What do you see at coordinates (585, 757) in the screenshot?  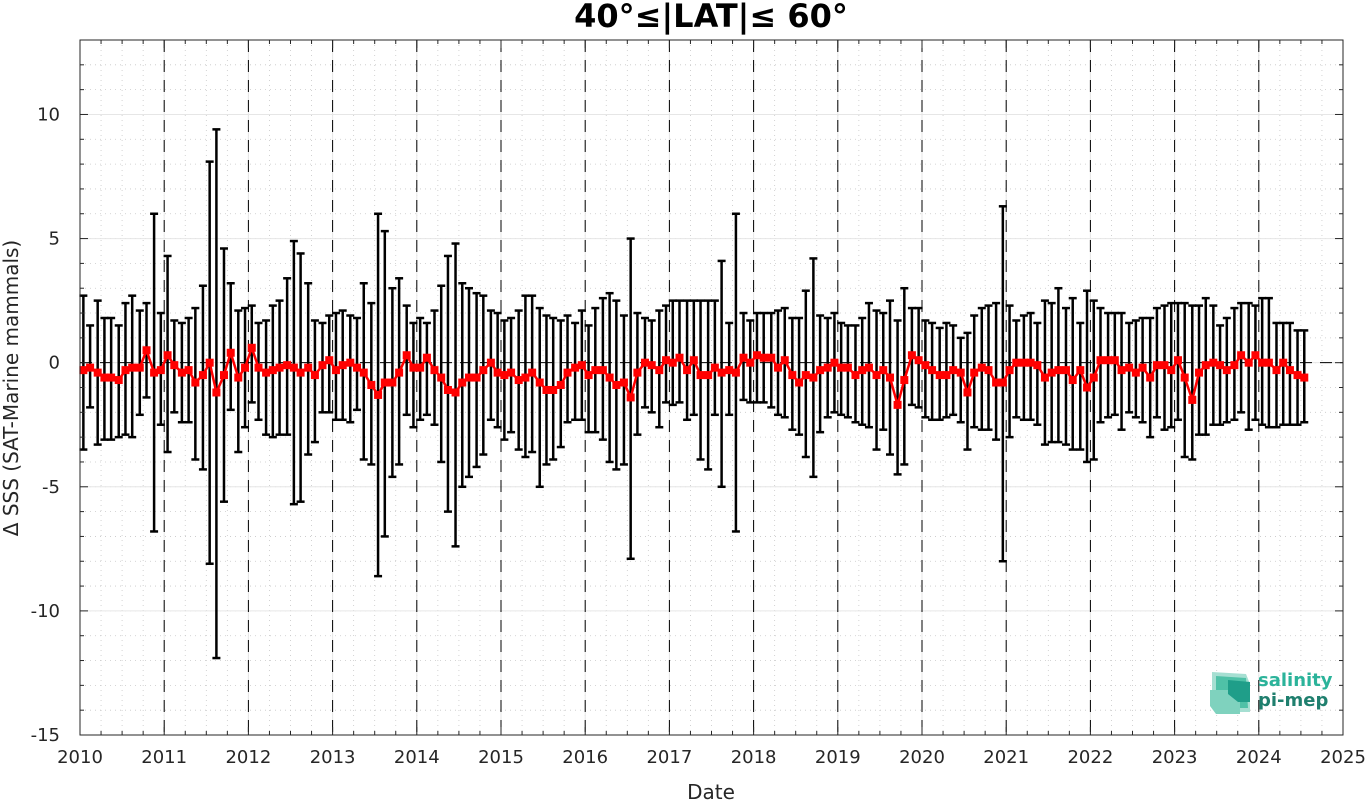 I see `x-tick-label: 2016` at bounding box center [585, 757].